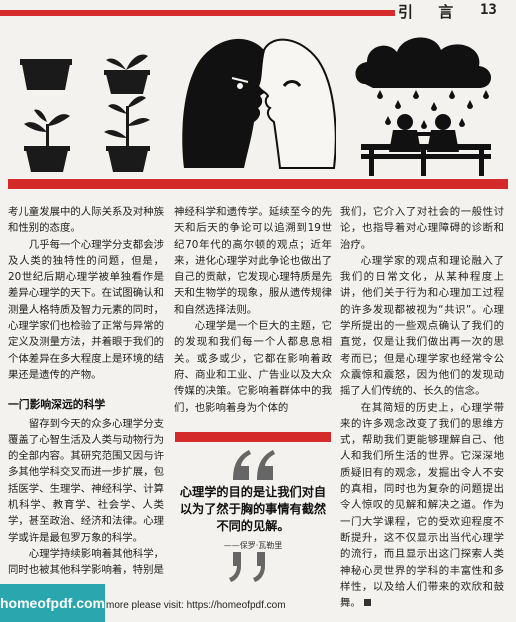 The width and height of the screenshot is (516, 622). I want to click on dark-face-eye, so click(240, 86).